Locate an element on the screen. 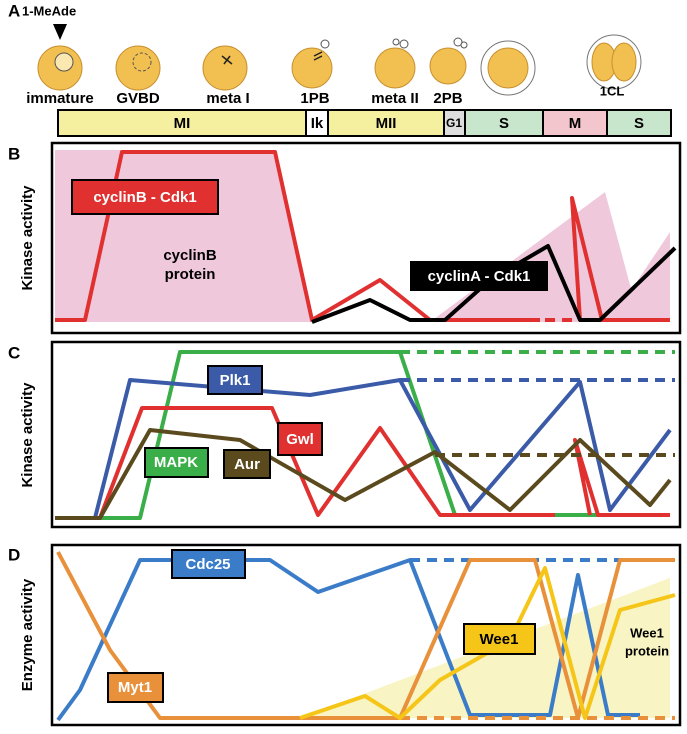  panel-letter: C is located at coordinates (14, 352).